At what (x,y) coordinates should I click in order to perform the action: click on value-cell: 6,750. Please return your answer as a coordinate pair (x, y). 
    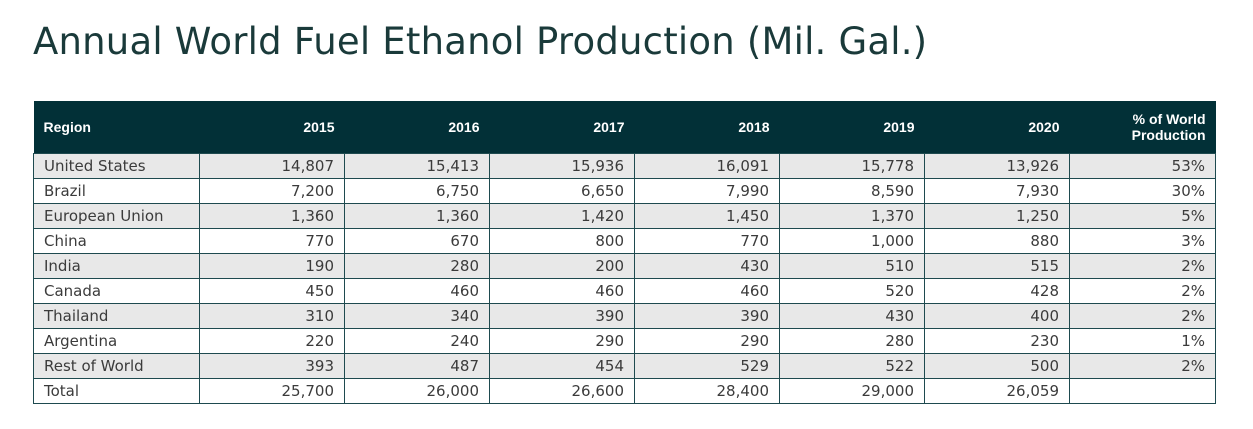
    Looking at the image, I should click on (417, 191).